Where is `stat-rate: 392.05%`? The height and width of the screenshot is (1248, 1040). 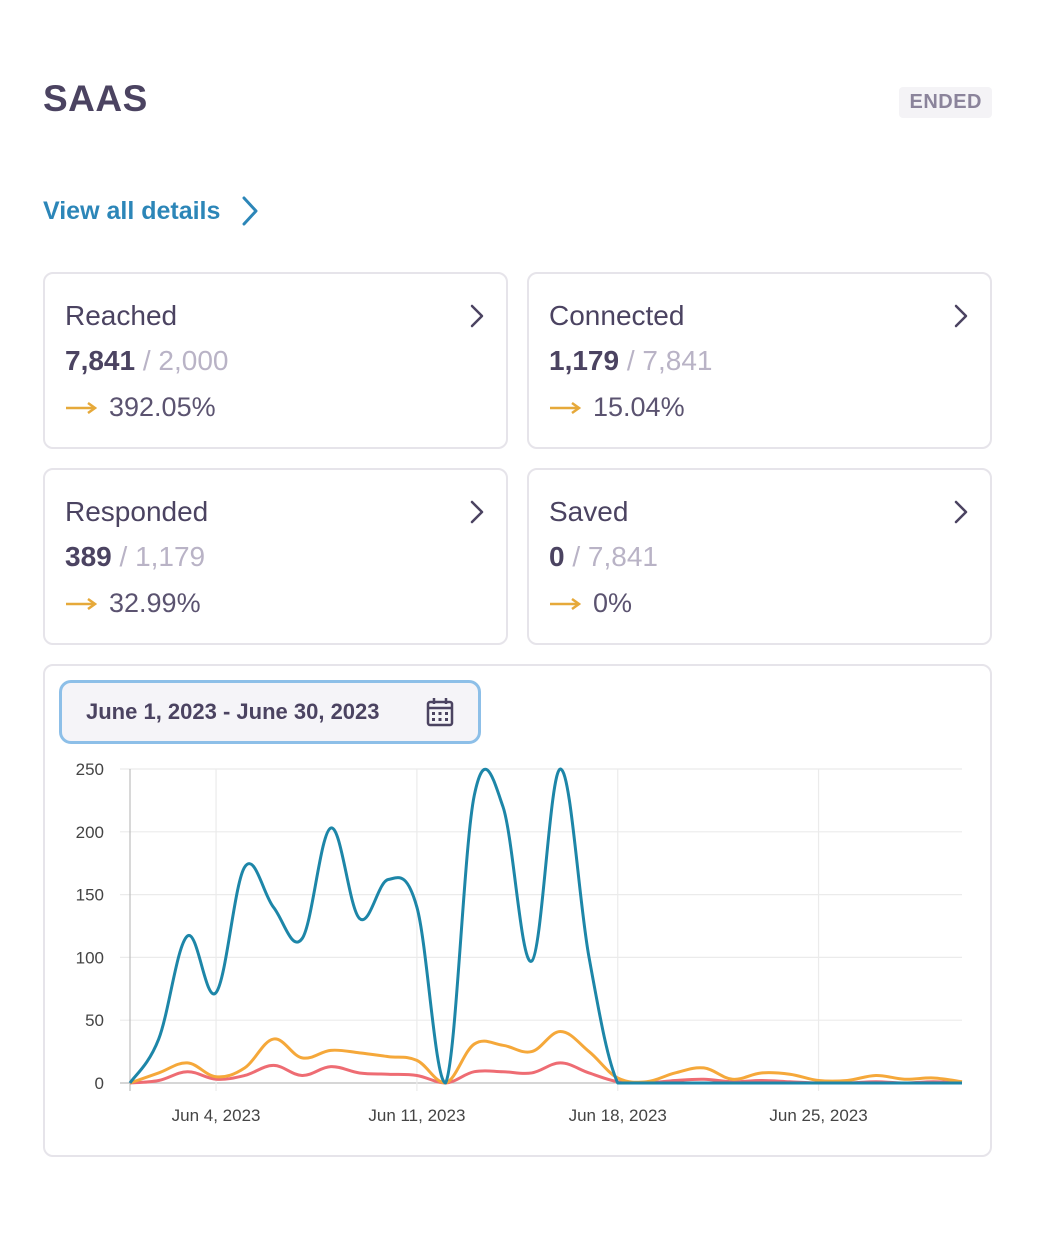 stat-rate: 392.05% is located at coordinates (140, 407).